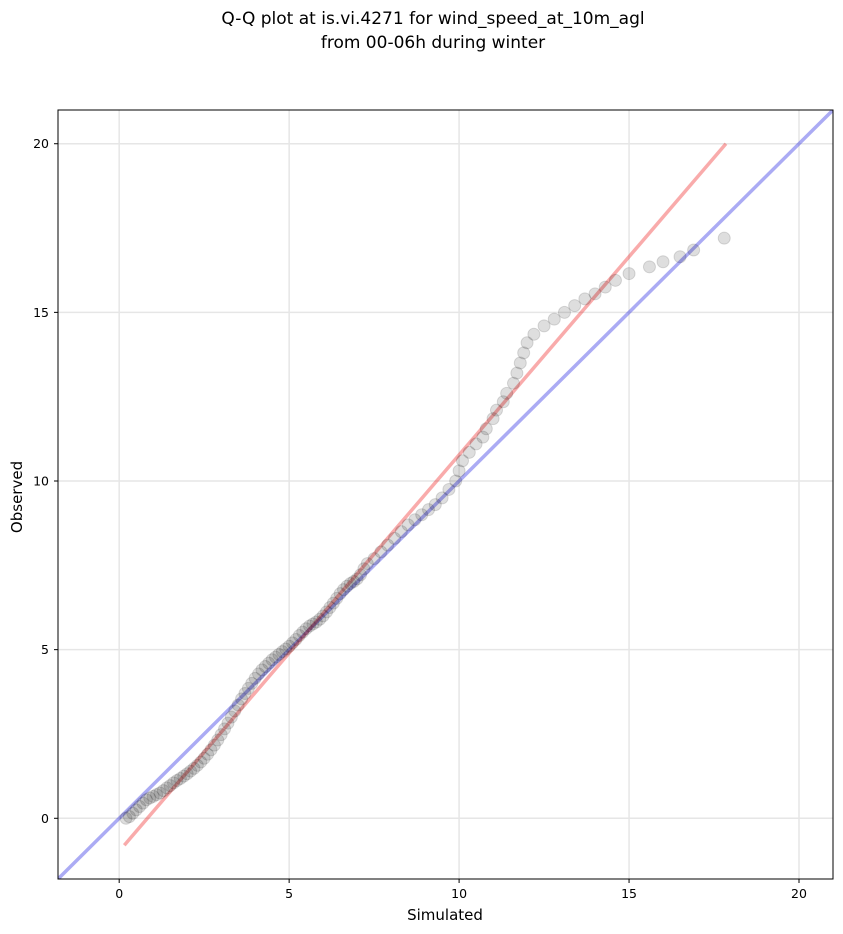  I want to click on x-axis-label: Simulated, so click(445, 915).